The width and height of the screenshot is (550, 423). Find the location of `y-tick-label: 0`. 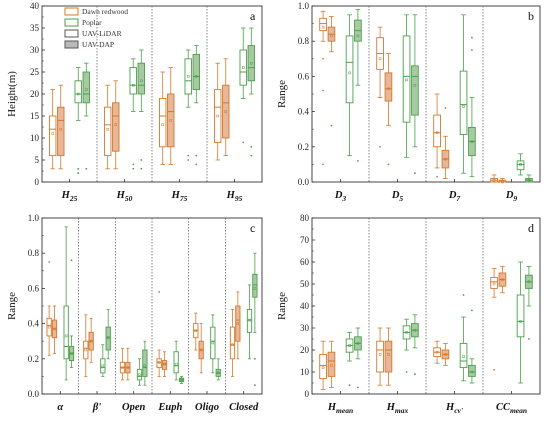

y-tick-label: 0 is located at coordinates (307, 394).